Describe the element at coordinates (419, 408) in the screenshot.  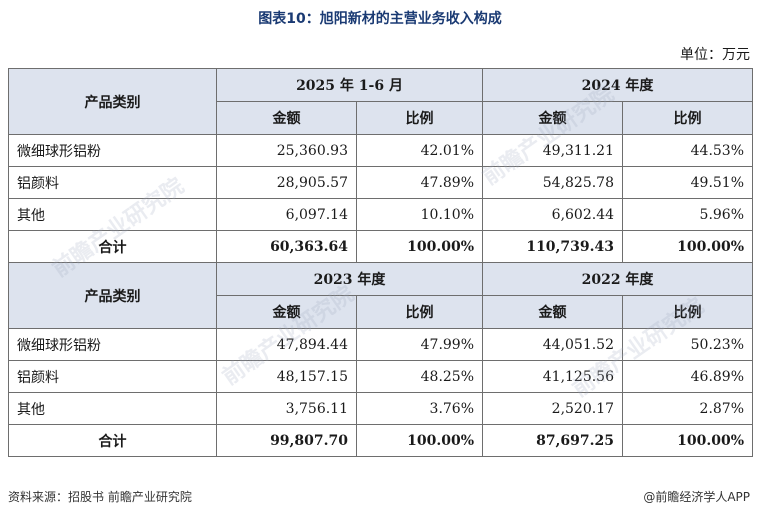
I see `ratio-cell: 3.76%` at that location.